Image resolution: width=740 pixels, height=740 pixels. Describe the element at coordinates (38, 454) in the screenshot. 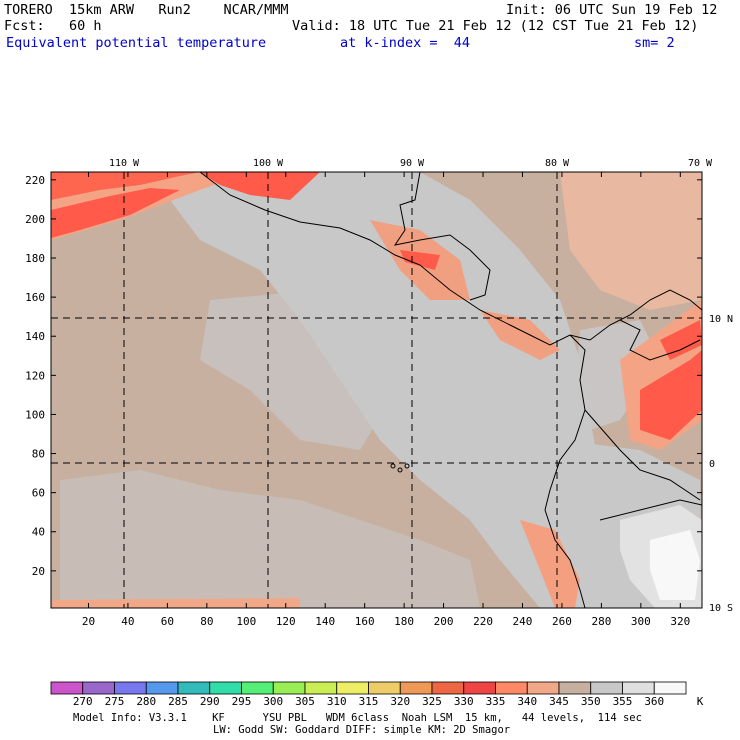

I see `y-tick-label: 80` at that location.